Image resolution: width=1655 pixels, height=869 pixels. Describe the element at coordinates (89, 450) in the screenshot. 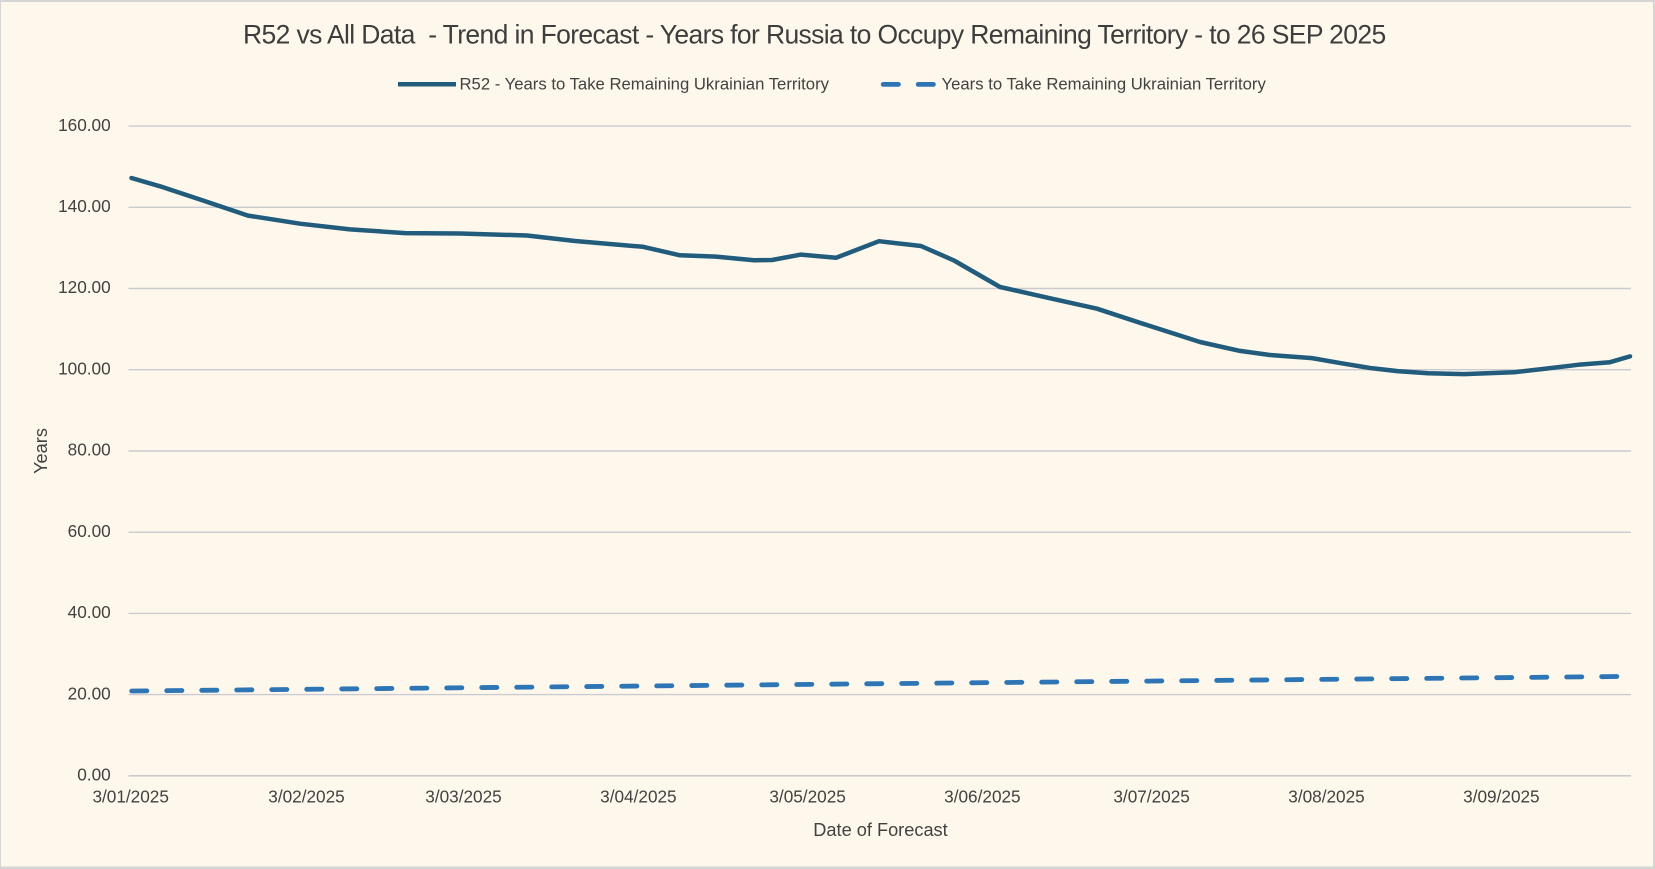

I see `svg-text: 80.00` at that location.